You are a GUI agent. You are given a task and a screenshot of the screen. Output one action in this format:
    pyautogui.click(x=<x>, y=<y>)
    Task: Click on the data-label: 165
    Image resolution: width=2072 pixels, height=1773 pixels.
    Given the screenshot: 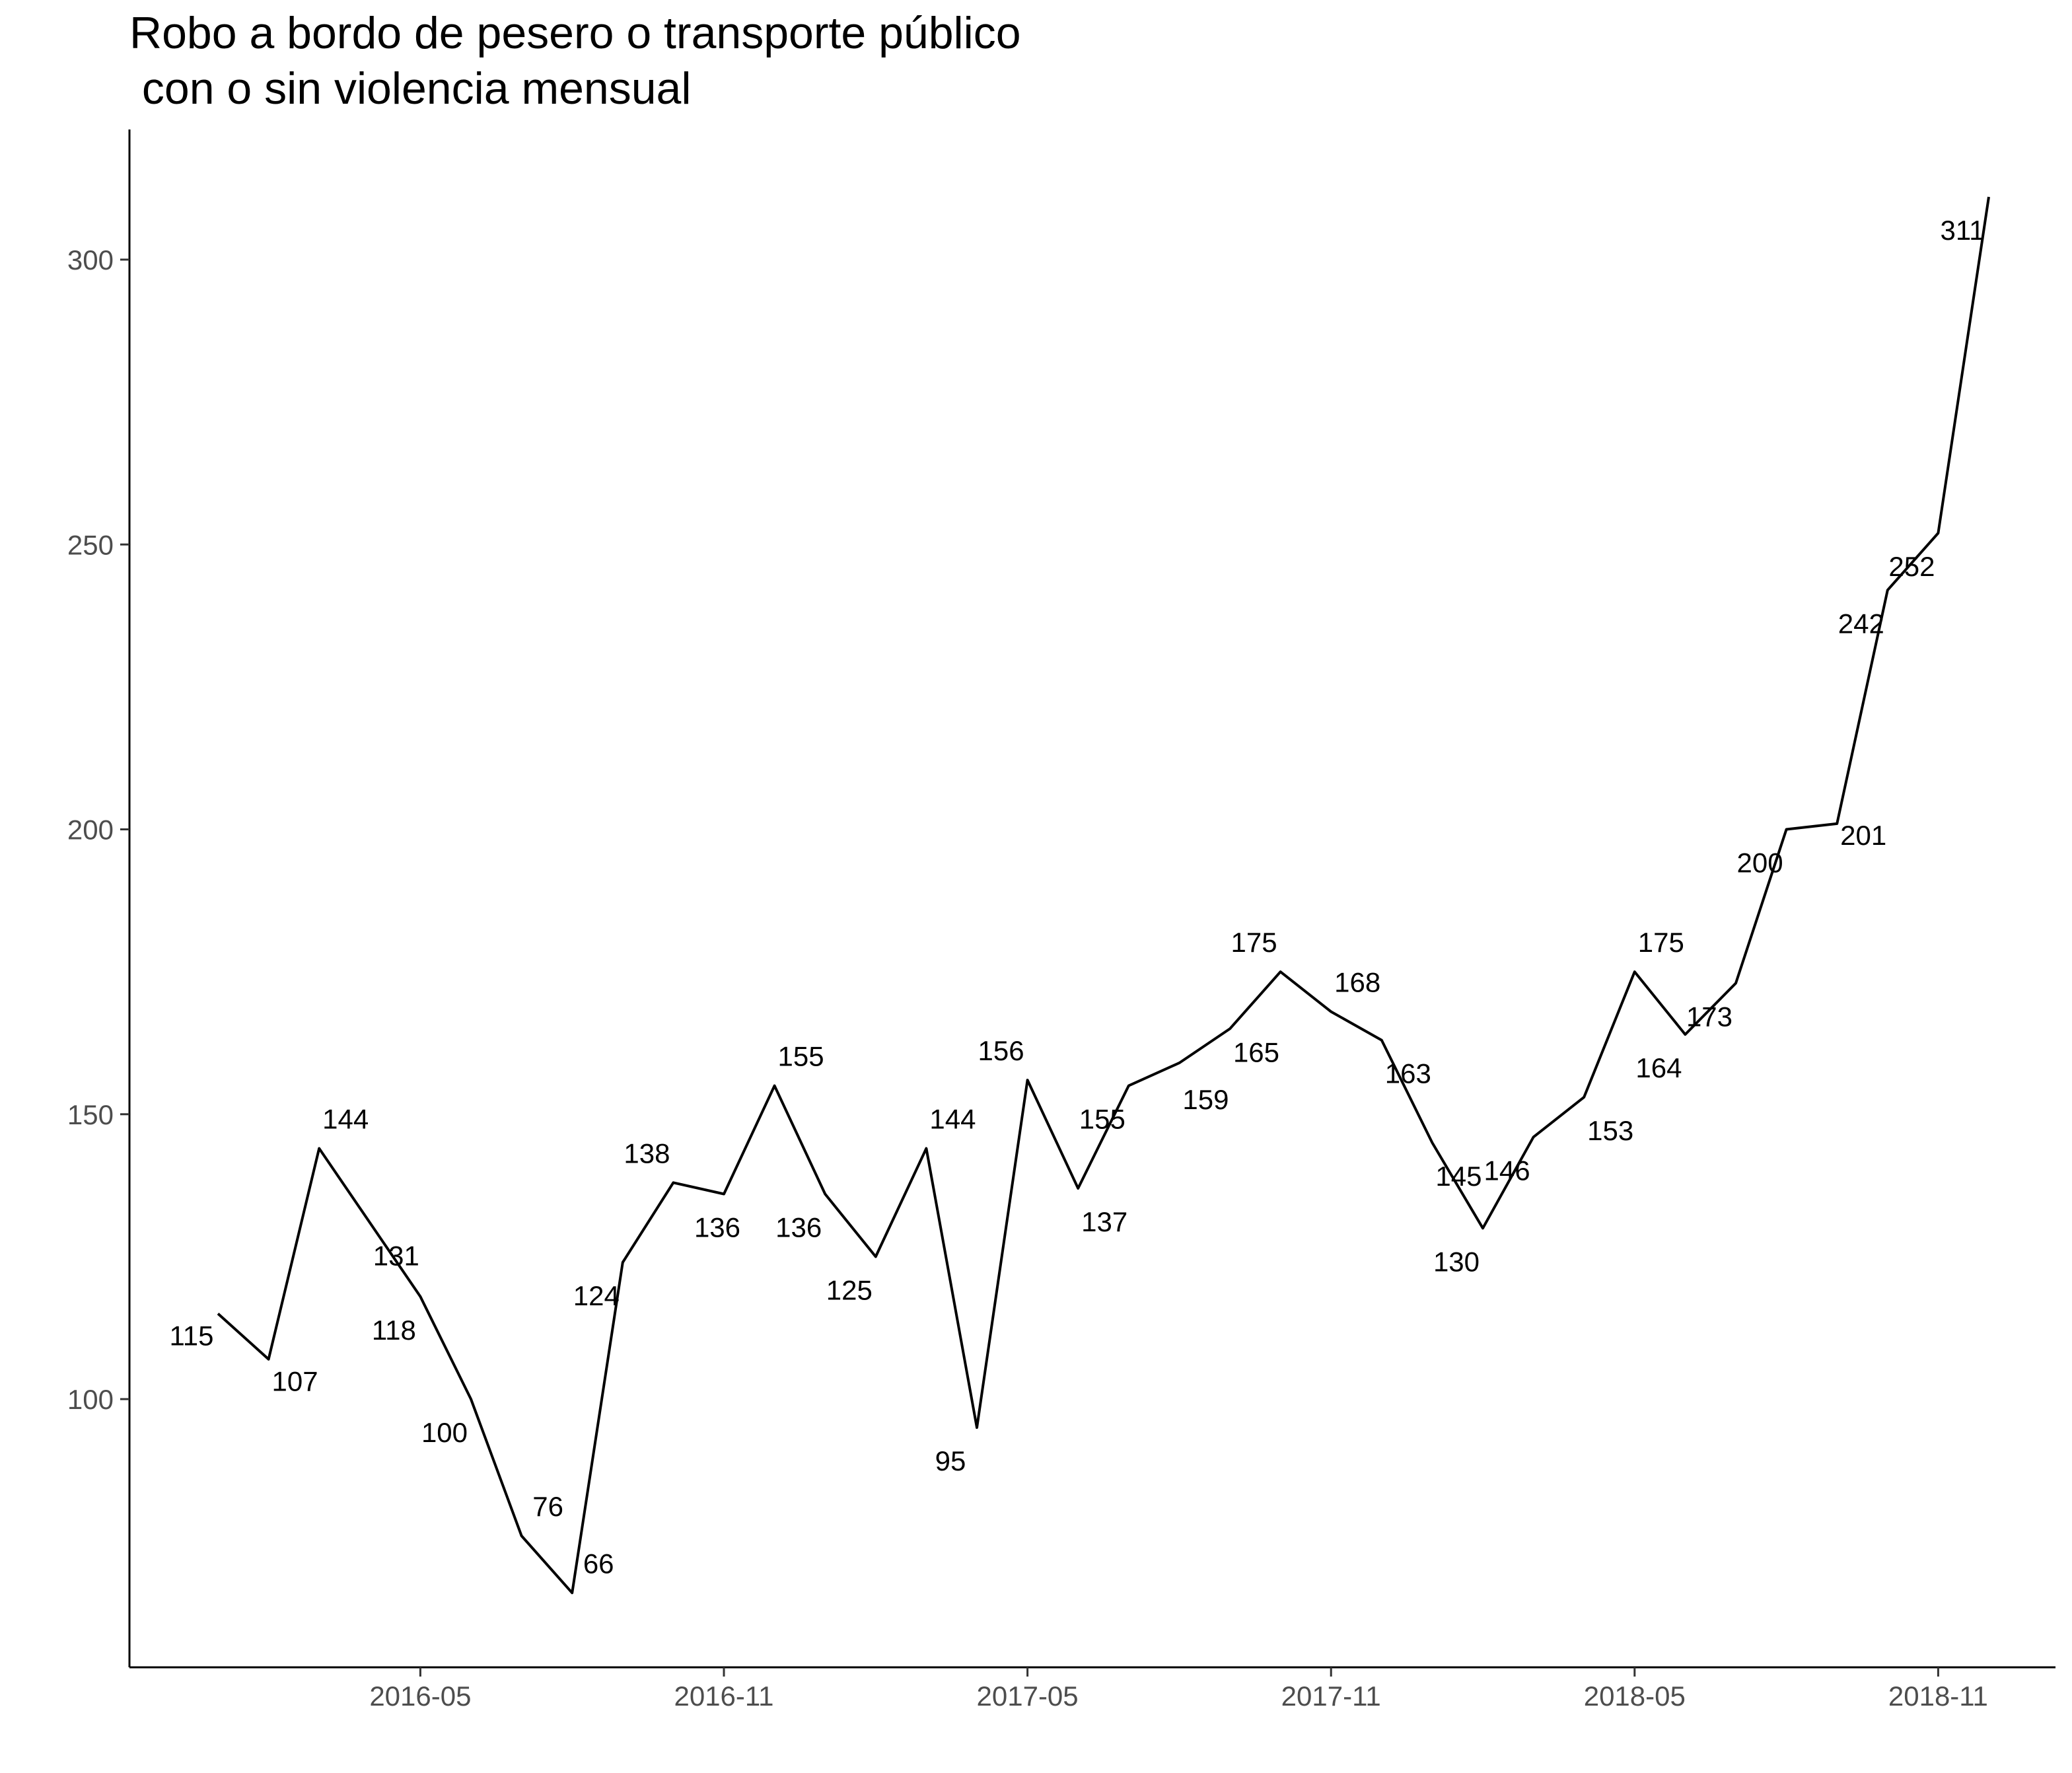 What is the action you would take?
    pyautogui.click(x=1256, y=1051)
    